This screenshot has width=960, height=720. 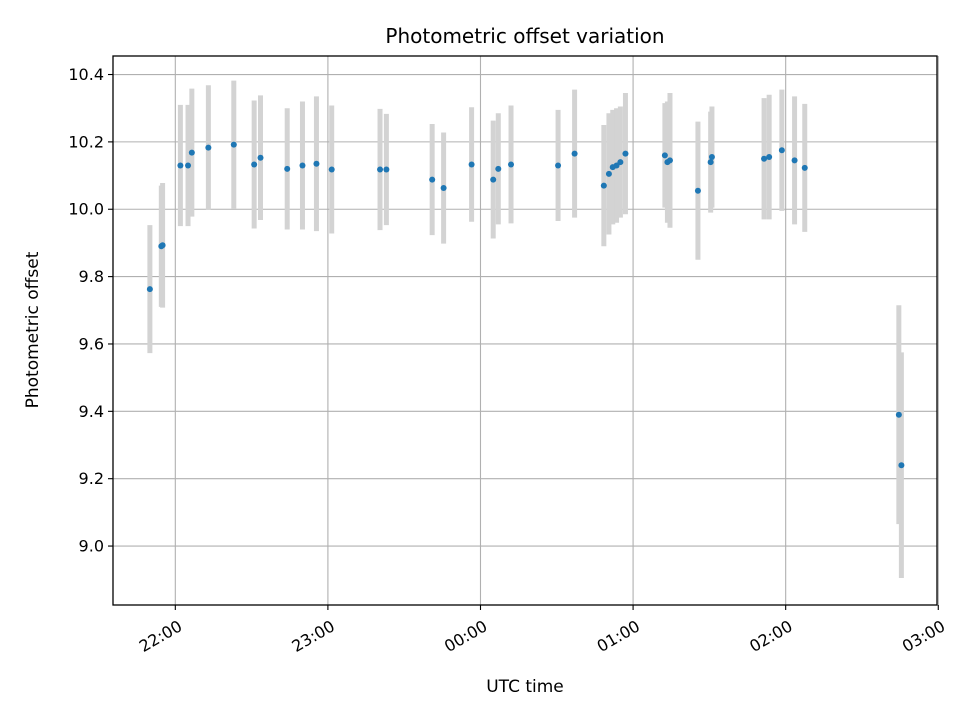 I want to click on y-tick-label: 9.2, so click(x=91, y=478).